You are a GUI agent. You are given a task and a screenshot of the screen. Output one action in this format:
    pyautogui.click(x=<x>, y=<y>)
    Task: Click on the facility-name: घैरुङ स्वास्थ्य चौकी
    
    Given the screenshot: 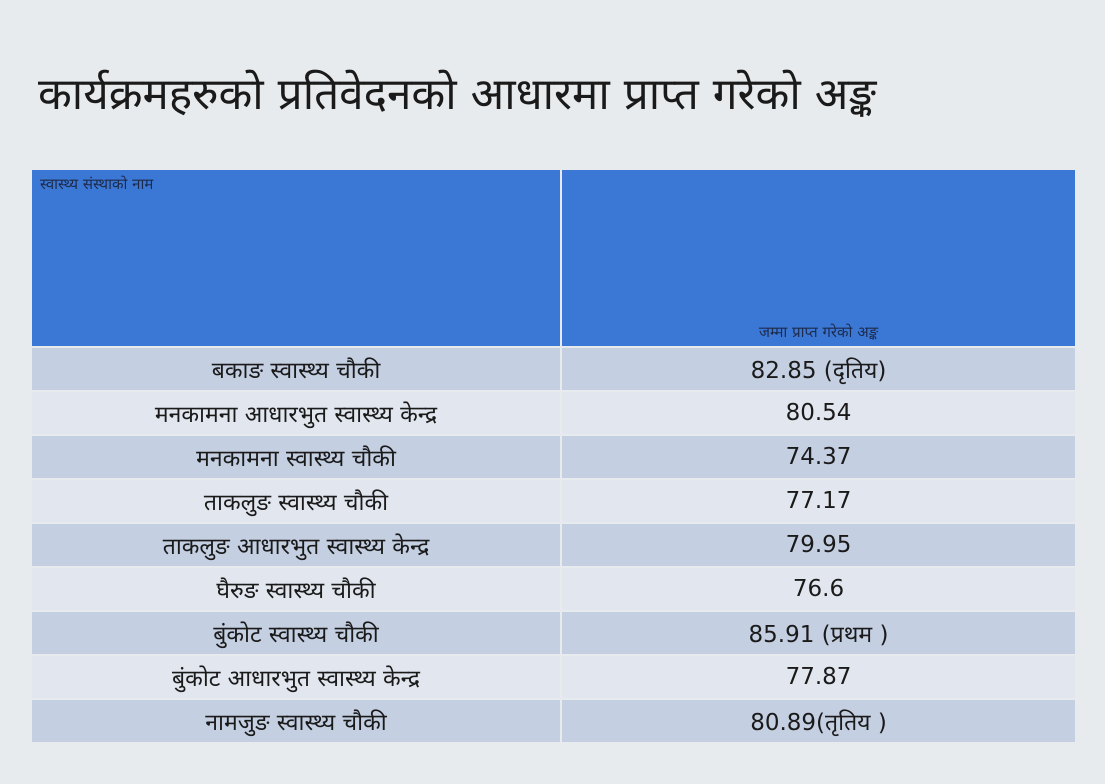 What is the action you would take?
    pyautogui.click(x=296, y=589)
    